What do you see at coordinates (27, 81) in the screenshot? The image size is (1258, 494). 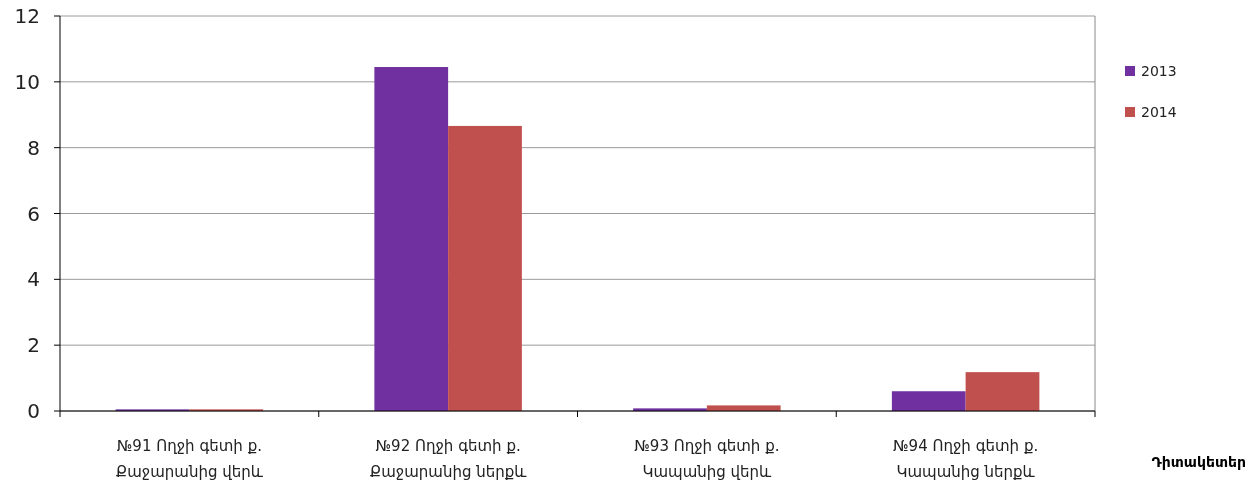 I see `y-tick-label: 10` at bounding box center [27, 81].